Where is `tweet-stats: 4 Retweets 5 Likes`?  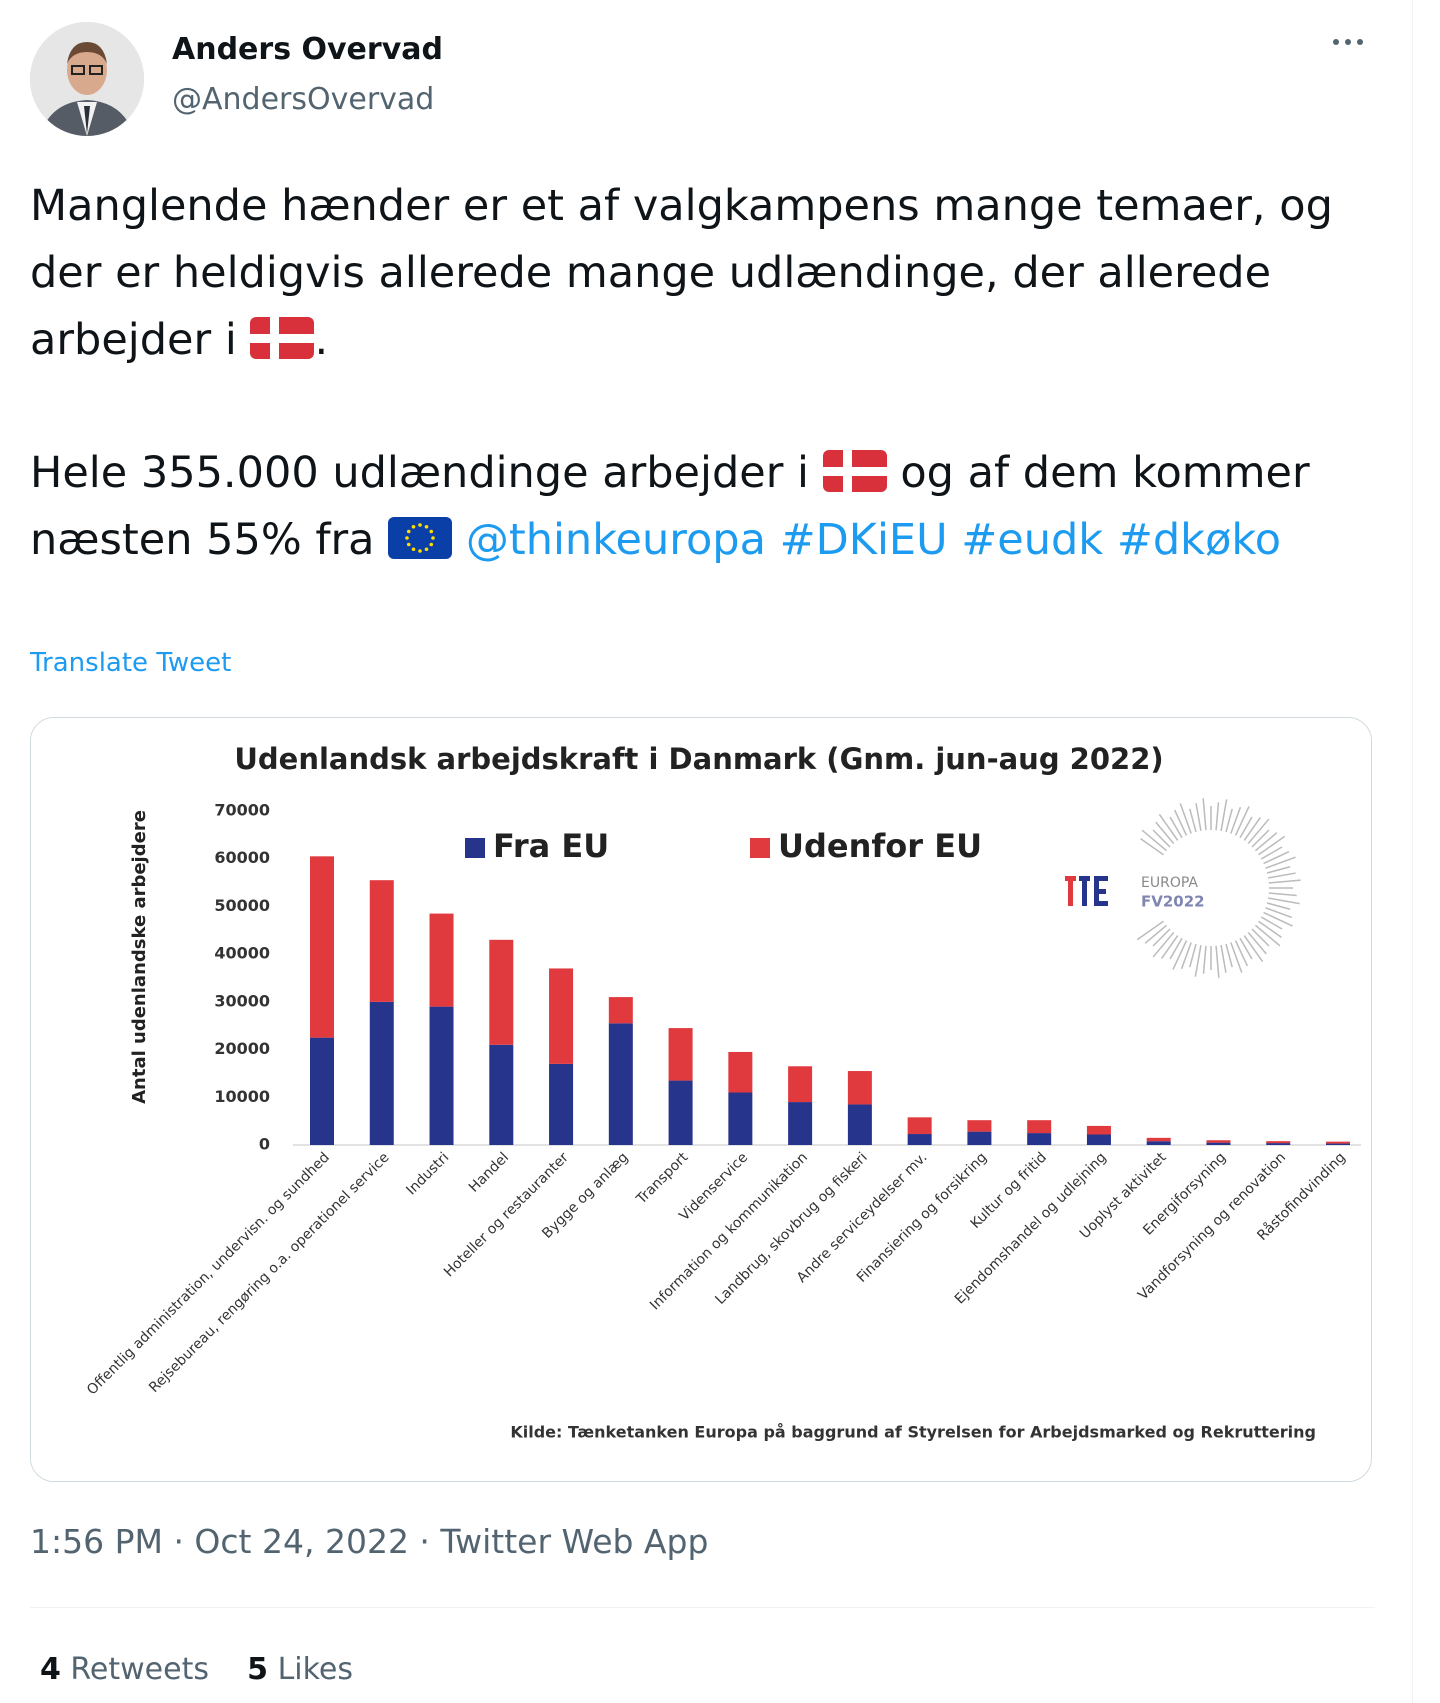
tweet-stats: 4 Retweets 5 Likes is located at coordinates (196, 1669).